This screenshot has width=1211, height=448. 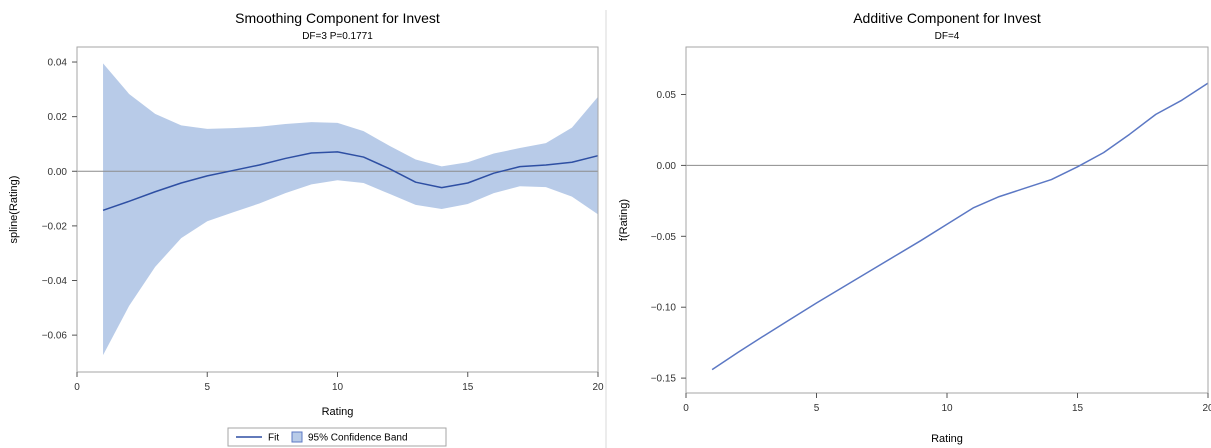 I want to click on y-tick-label: −0.06, so click(x=55, y=336).